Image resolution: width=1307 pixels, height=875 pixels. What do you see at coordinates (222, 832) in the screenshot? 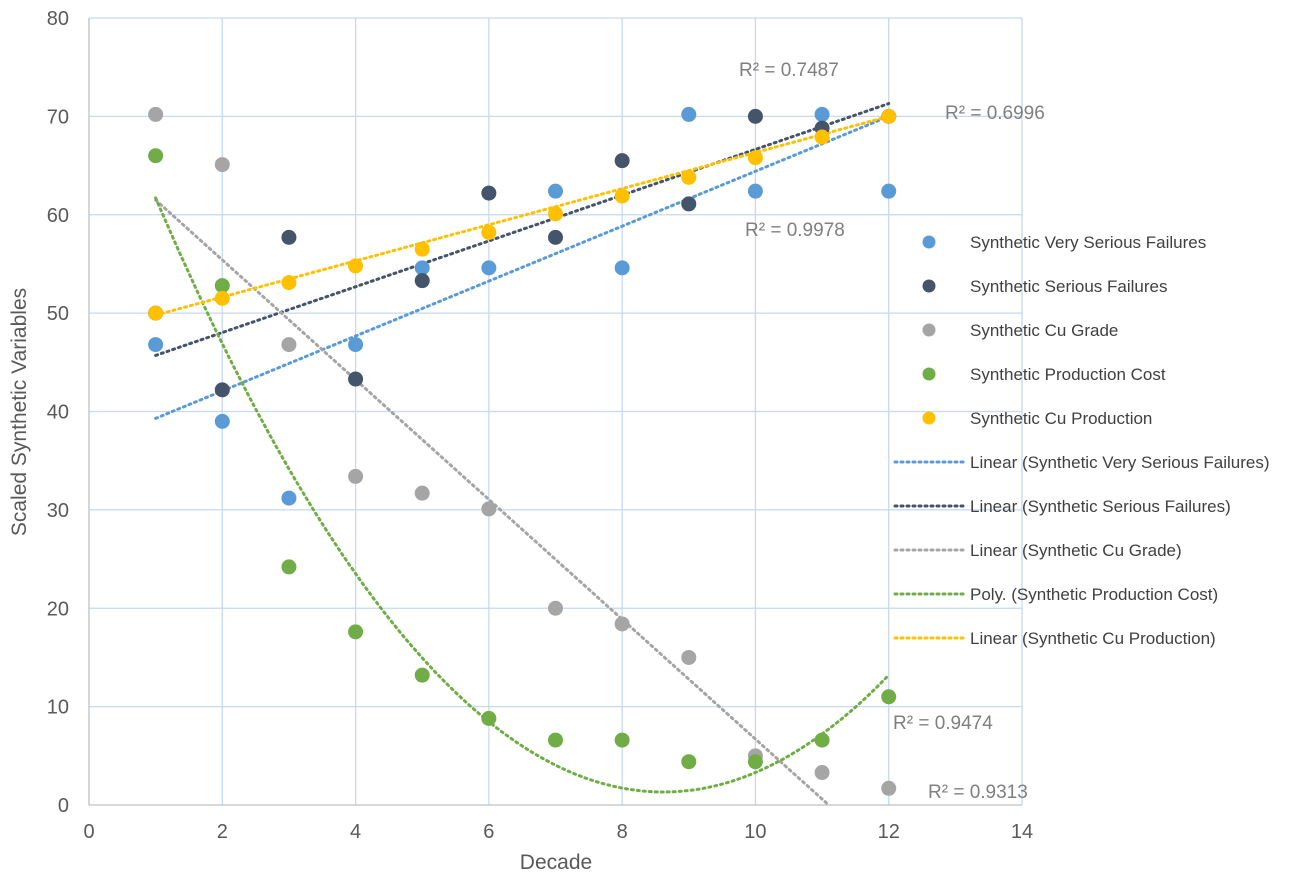
I see `x-tick-label: 2` at bounding box center [222, 832].